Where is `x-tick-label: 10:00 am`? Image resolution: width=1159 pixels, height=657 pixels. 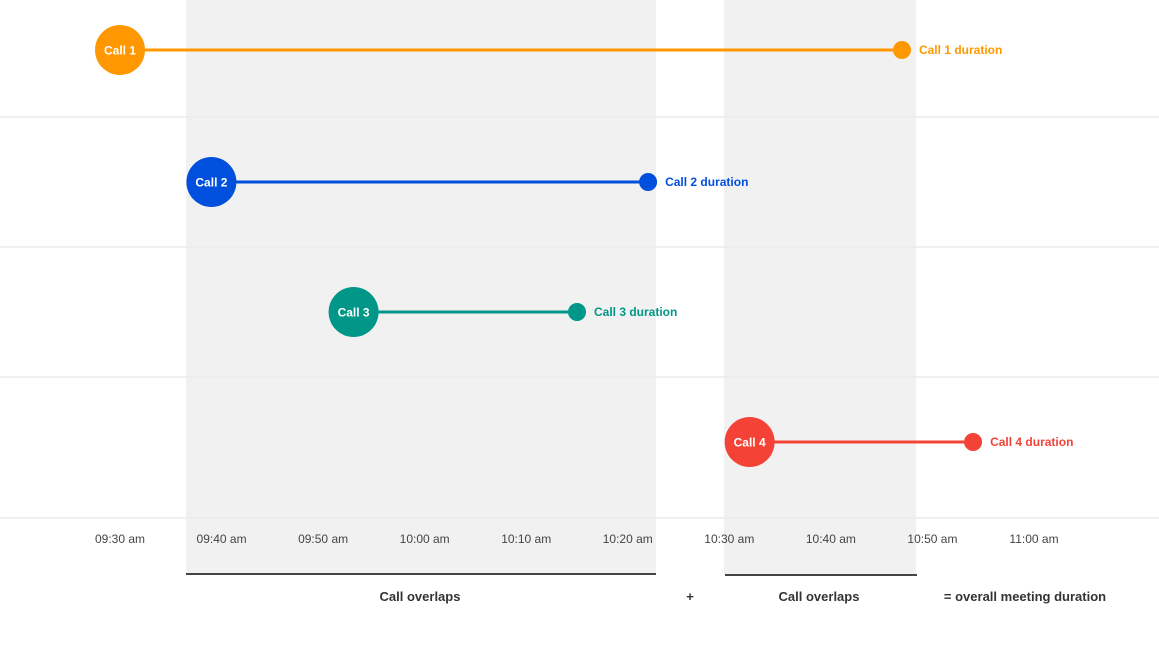 x-tick-label: 10:00 am is located at coordinates (425, 539).